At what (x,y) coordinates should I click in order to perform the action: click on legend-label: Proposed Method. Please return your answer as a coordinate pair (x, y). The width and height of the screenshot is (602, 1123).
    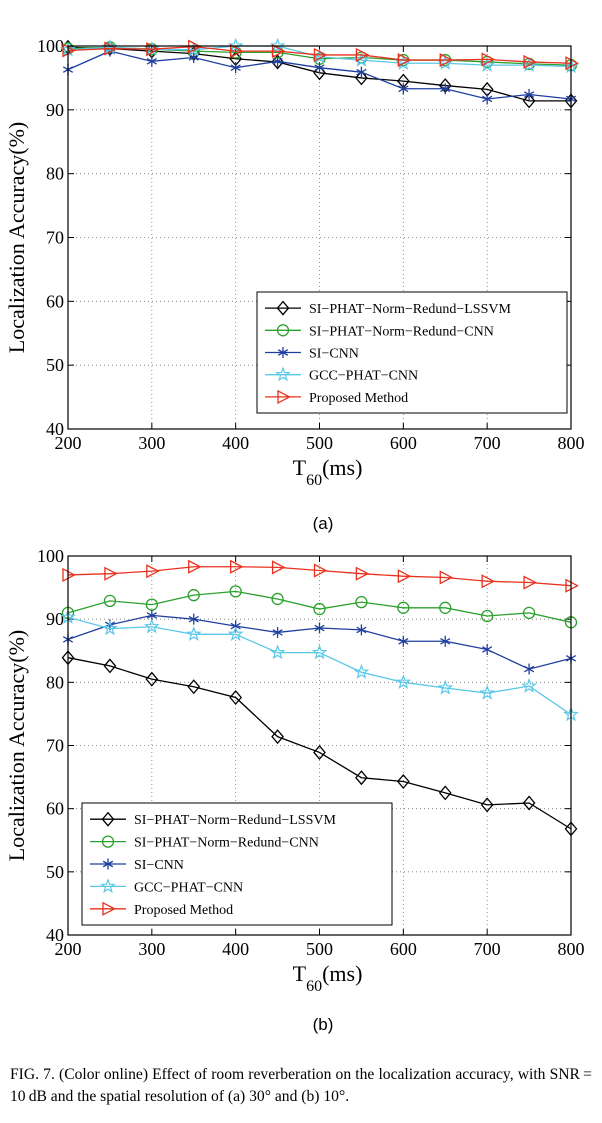
    Looking at the image, I should click on (183, 910).